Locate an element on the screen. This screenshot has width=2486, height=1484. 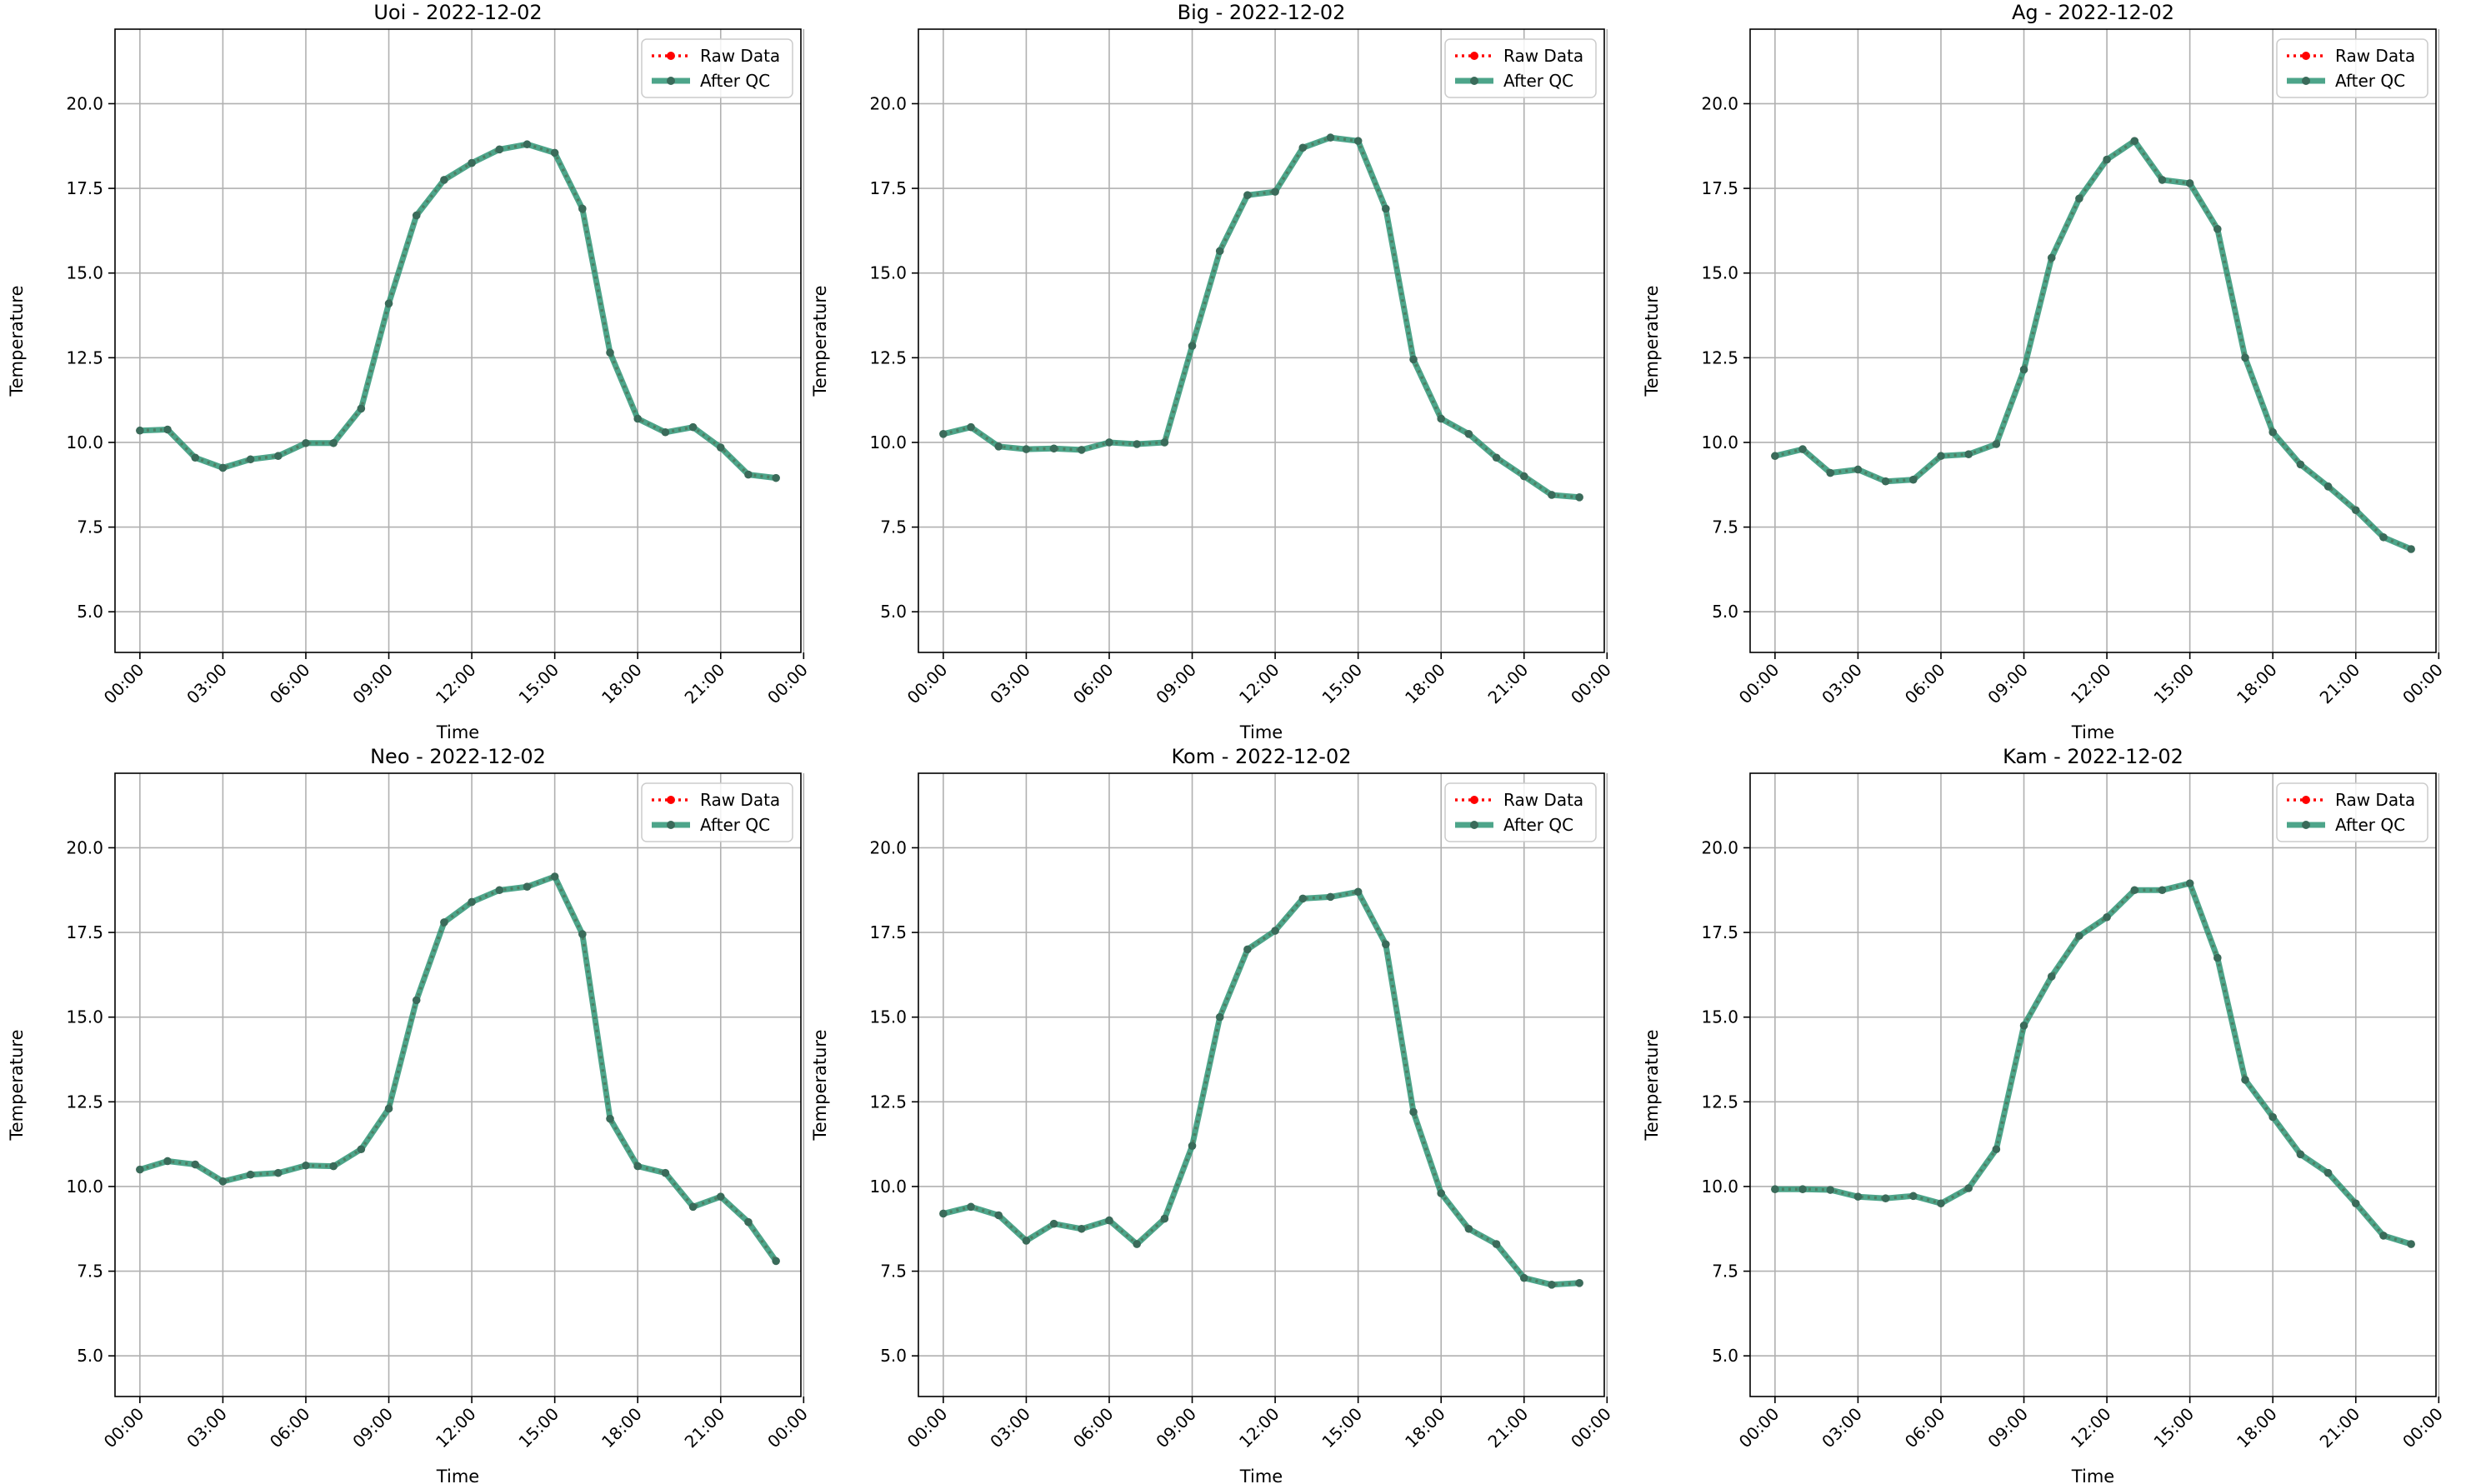
x-axis-label: Time is located at coordinates (1261, 732).